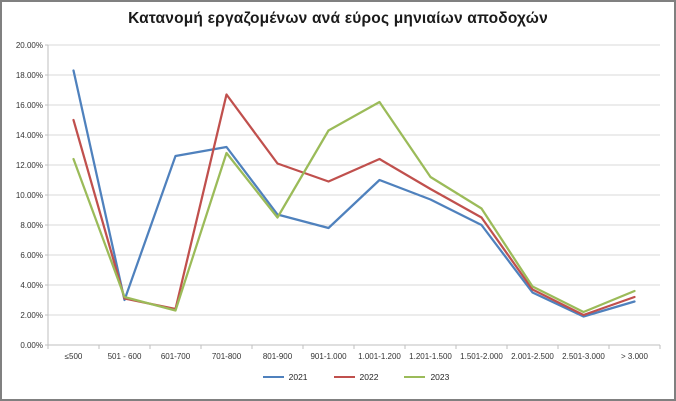  What do you see at coordinates (440, 377) in the screenshot?
I see `legend-label: 2023` at bounding box center [440, 377].